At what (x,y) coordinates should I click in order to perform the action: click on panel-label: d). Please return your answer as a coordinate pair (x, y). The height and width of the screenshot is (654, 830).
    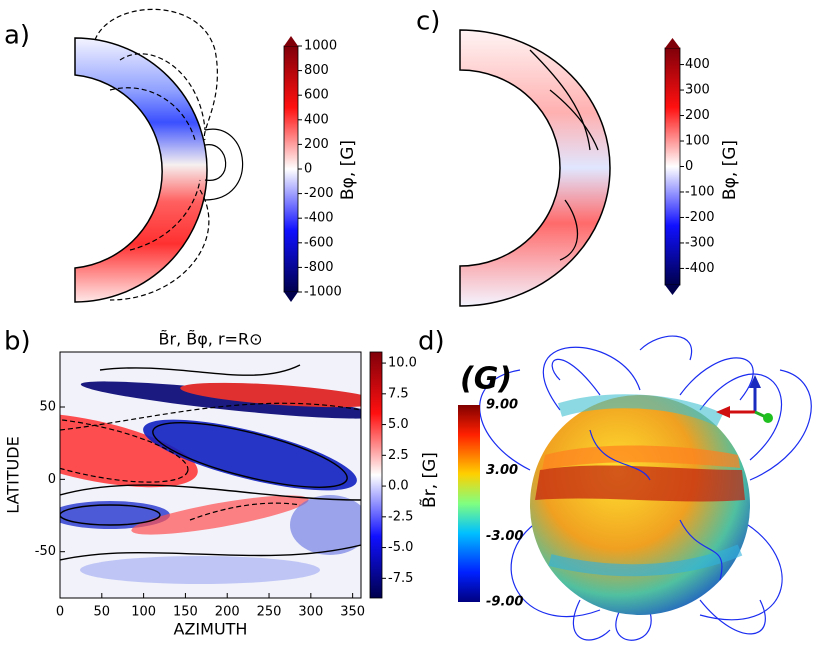
    Looking at the image, I should click on (431, 342).